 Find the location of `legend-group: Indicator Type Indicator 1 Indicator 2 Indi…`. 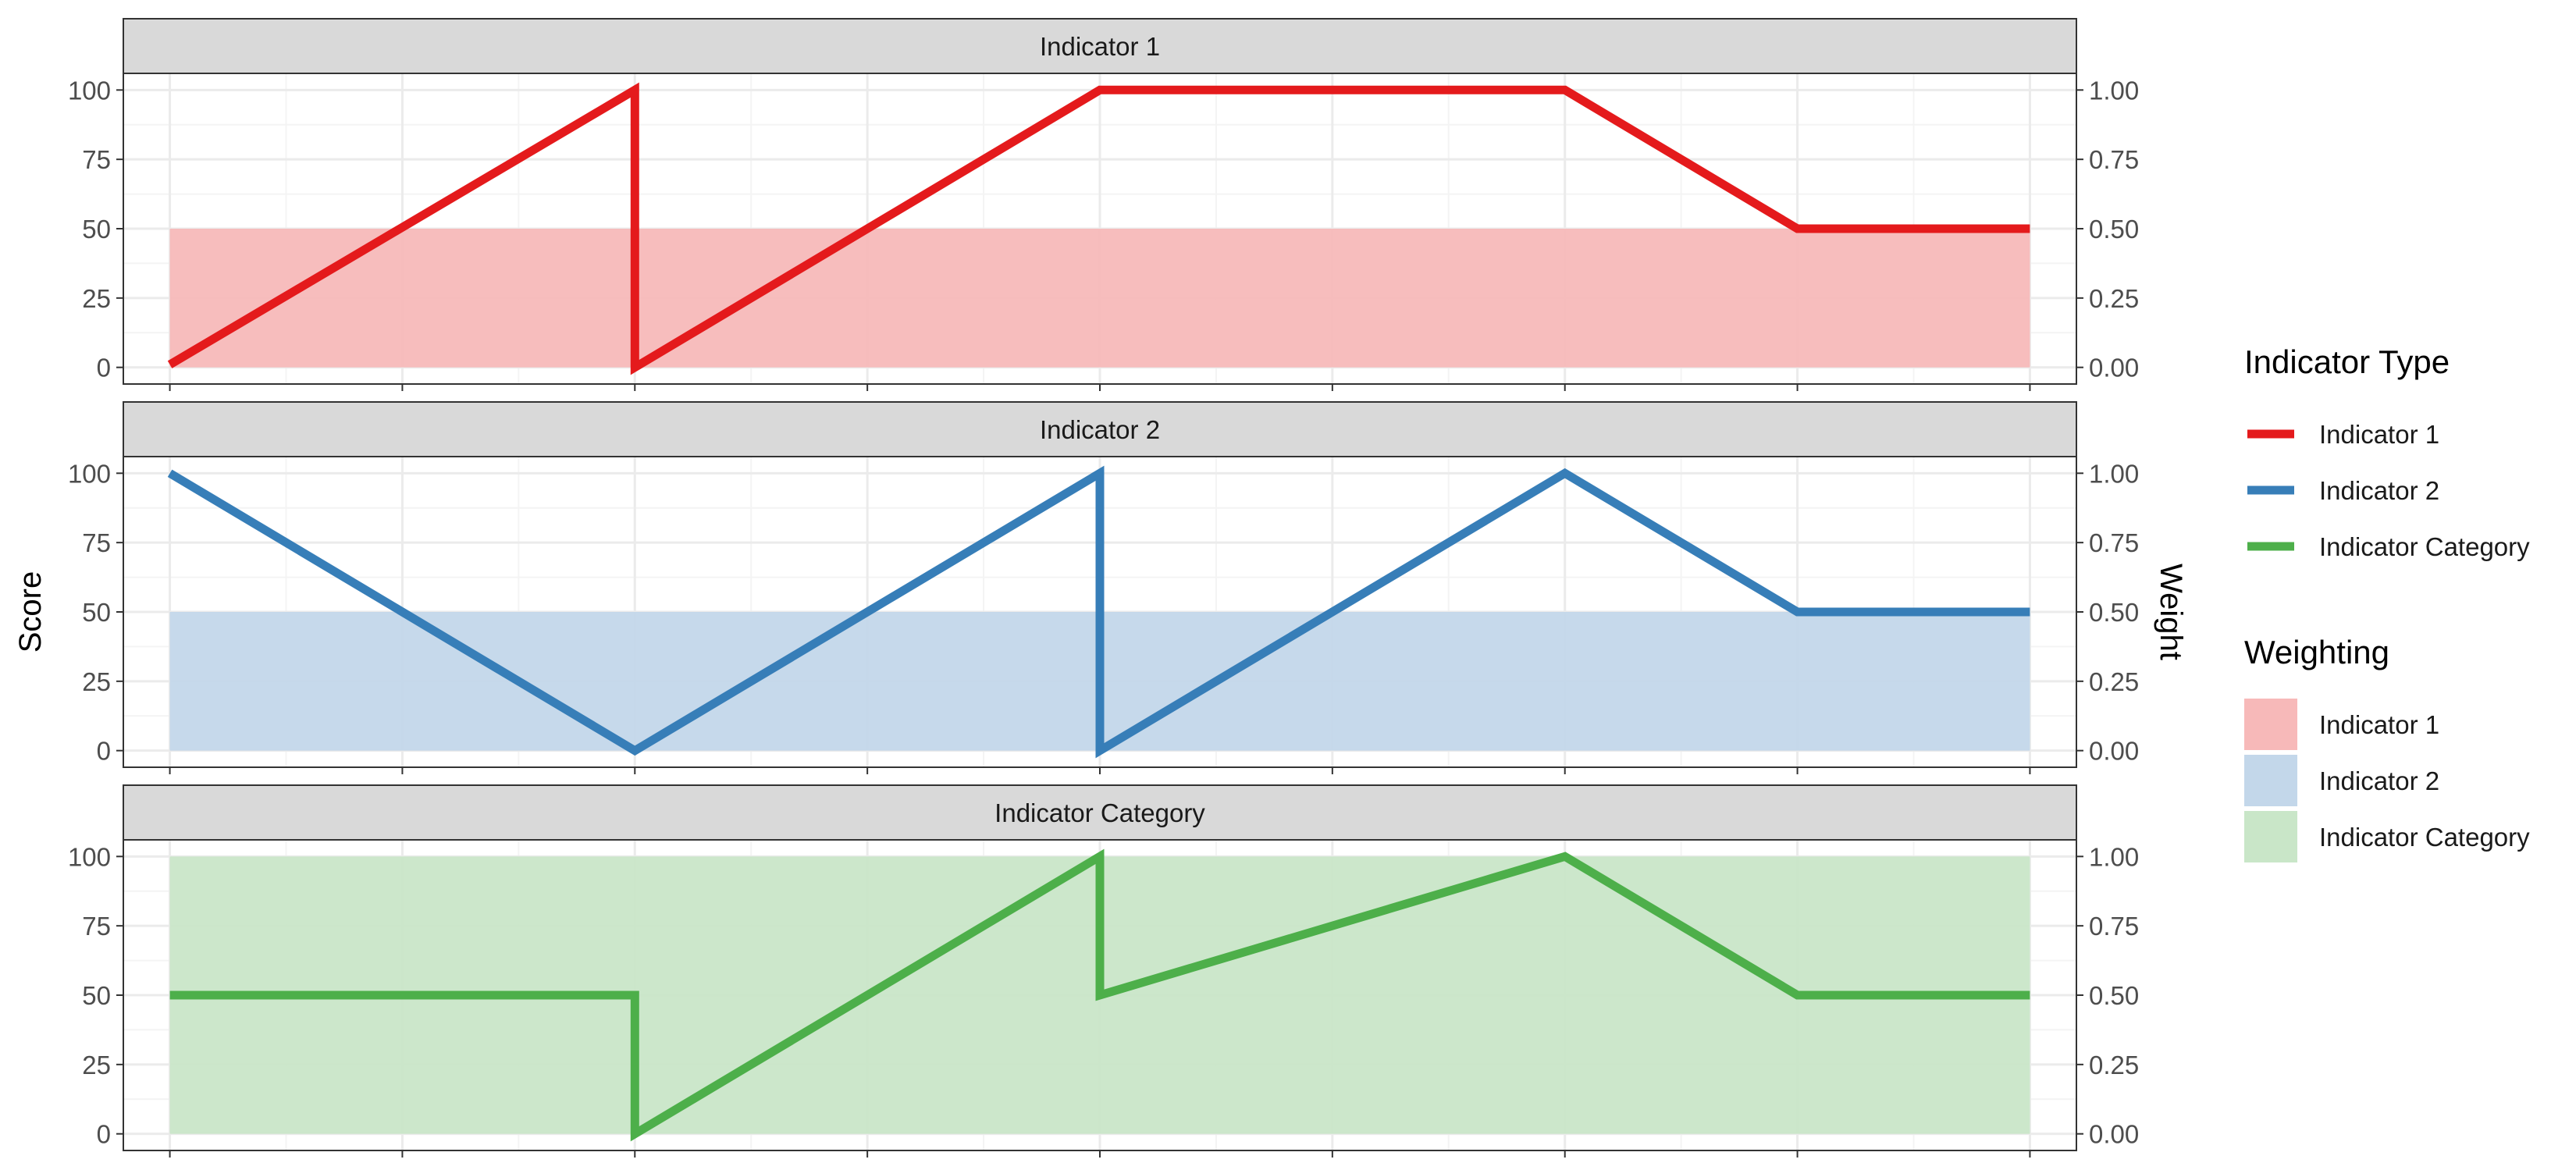

legend-group: Indicator Type Indicator 1 Indicator 2 Indi… is located at coordinates (2387, 452).